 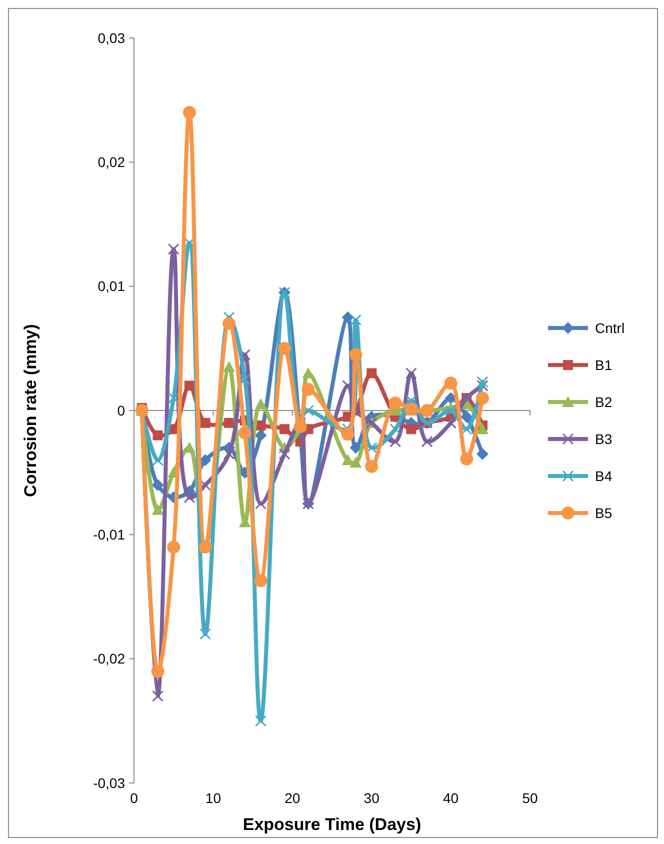 I want to click on x-tick-label: 0, so click(x=134, y=798).